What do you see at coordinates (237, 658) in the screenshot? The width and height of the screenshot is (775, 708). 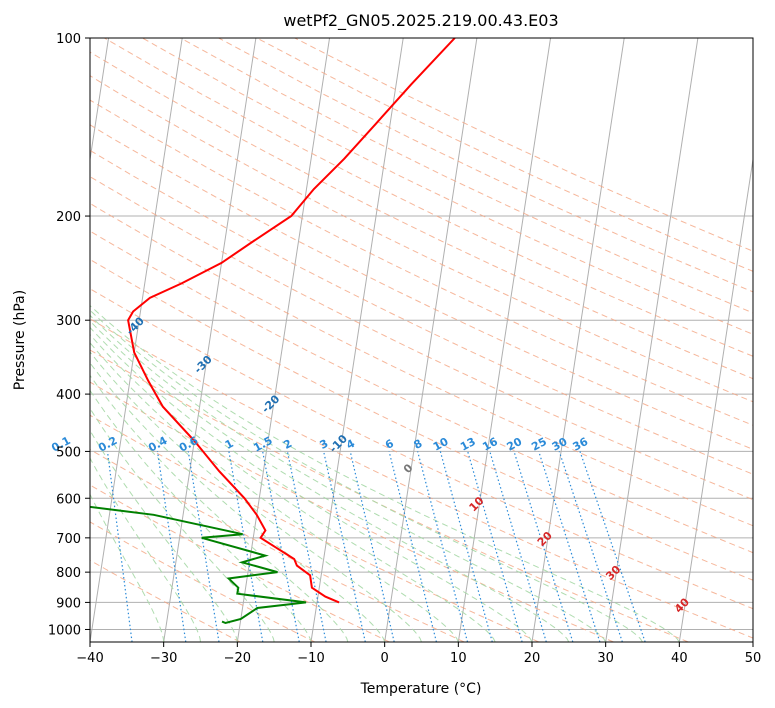 I see `x-tick-label: −20` at bounding box center [237, 658].